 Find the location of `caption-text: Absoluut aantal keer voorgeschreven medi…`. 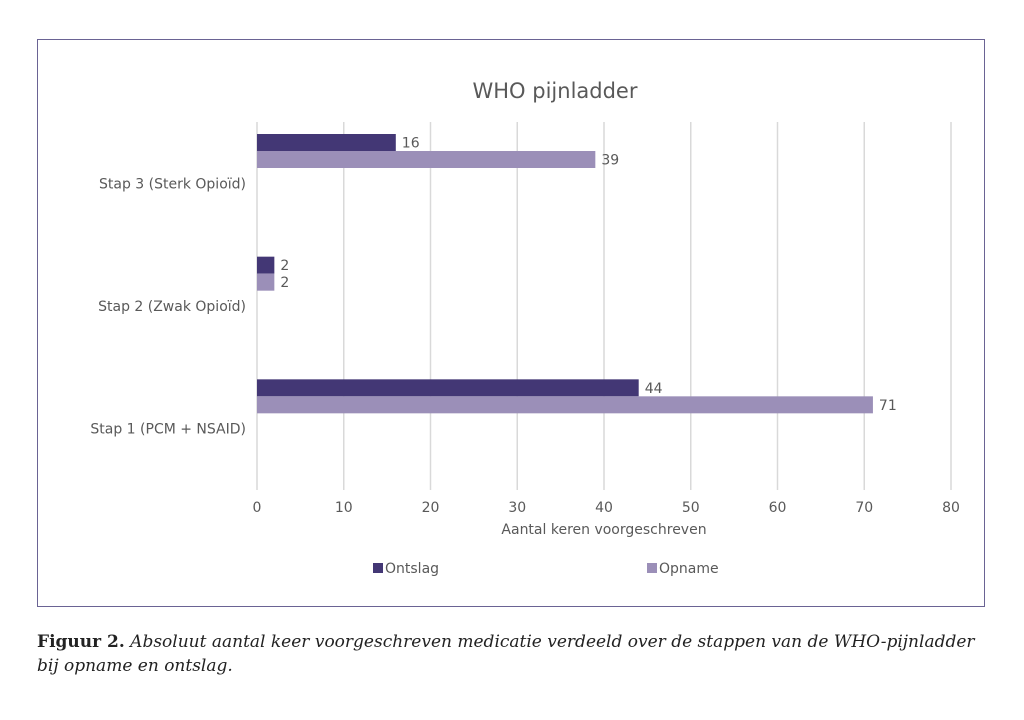

caption-text: Absoluut aantal keer voorgeschreven medi… is located at coordinates (506, 654).